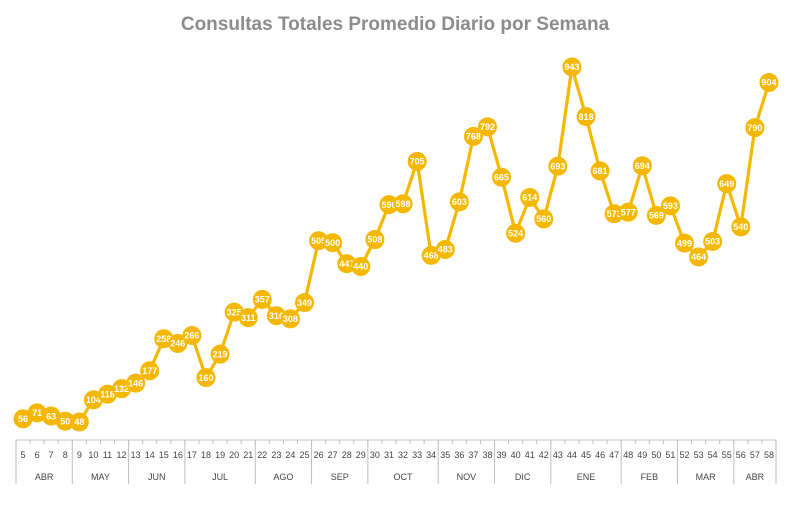 The width and height of the screenshot is (790, 519). I want to click on data-label: 818, so click(585, 117).